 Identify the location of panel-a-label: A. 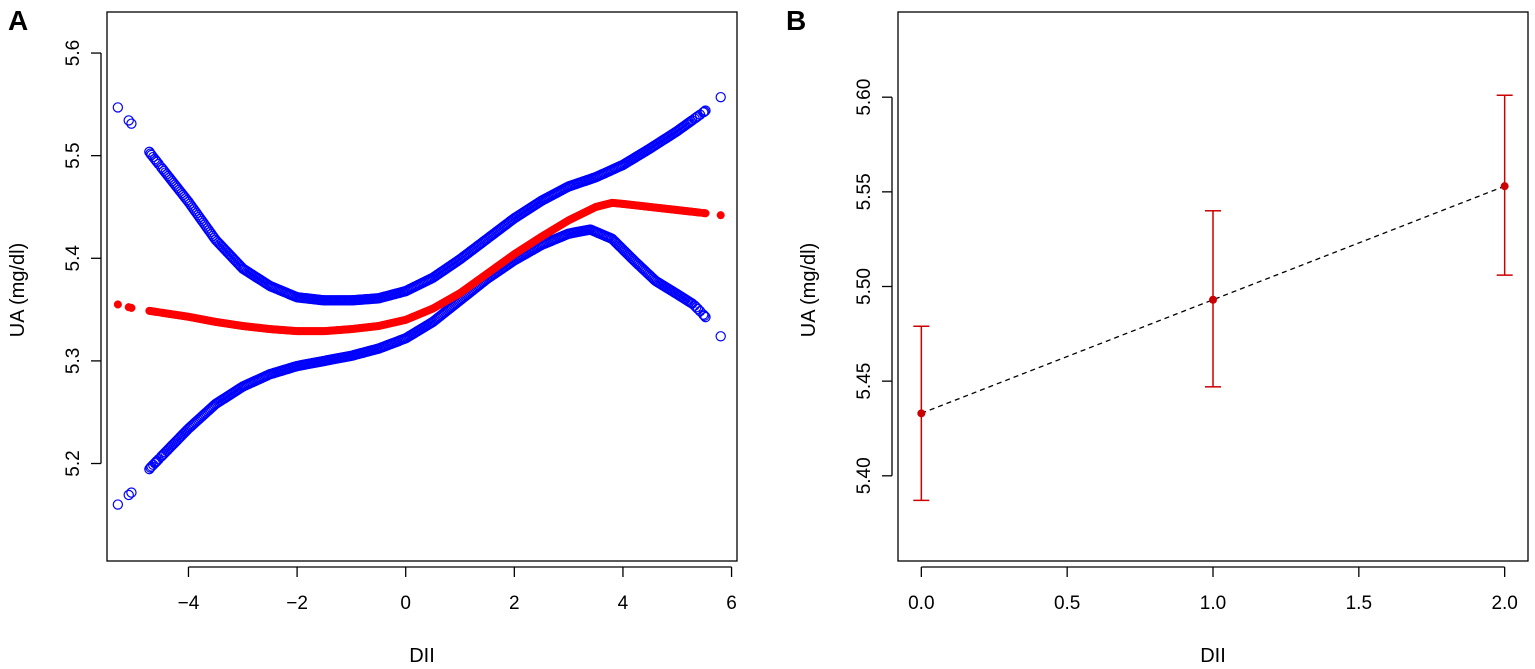
(18, 20).